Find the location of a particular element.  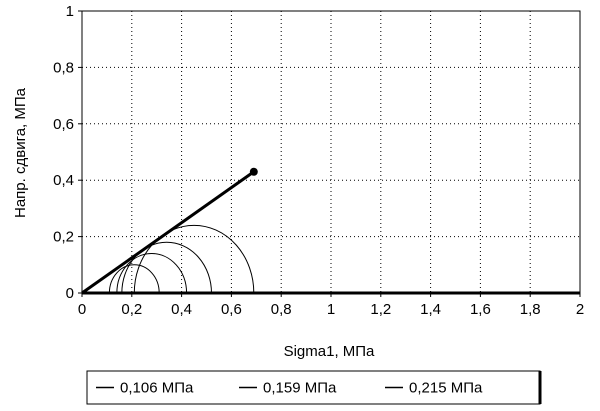

y-tick-label: 0 is located at coordinates (70, 293).